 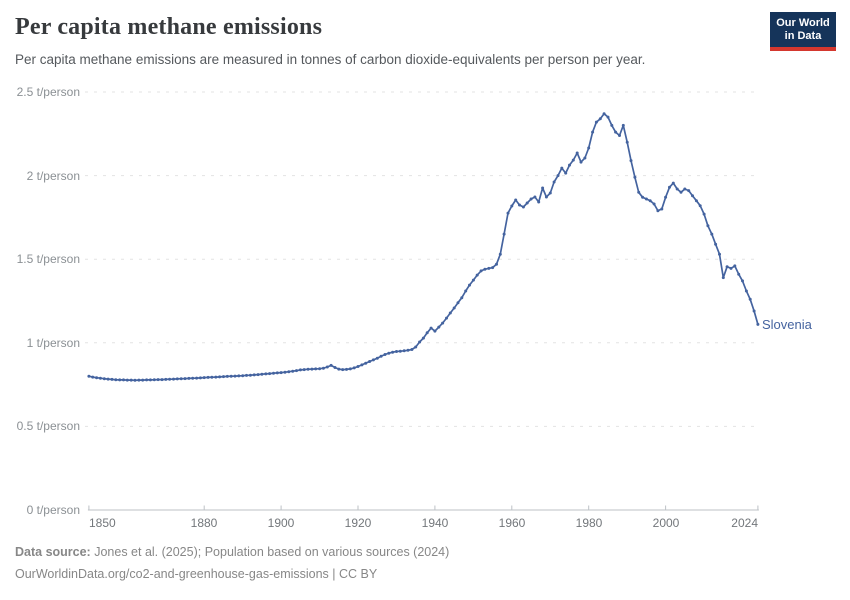 I want to click on x-tick-label: 2024, so click(x=744, y=523).